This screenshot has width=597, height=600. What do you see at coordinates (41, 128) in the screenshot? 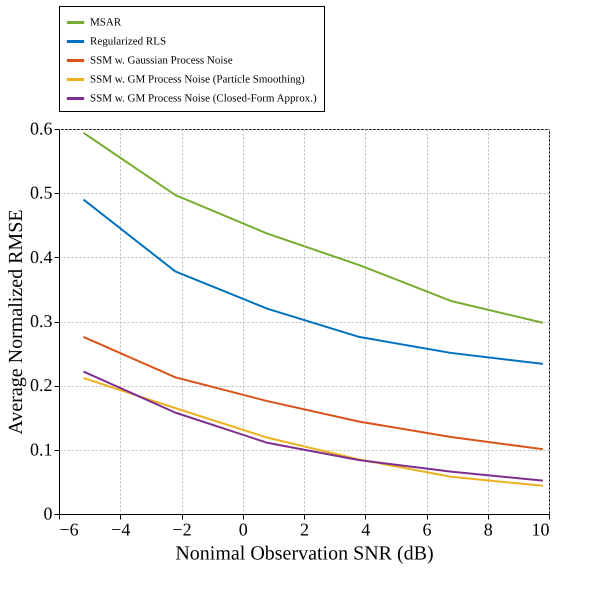
I see `y-tick-label: 0.6` at bounding box center [41, 128].